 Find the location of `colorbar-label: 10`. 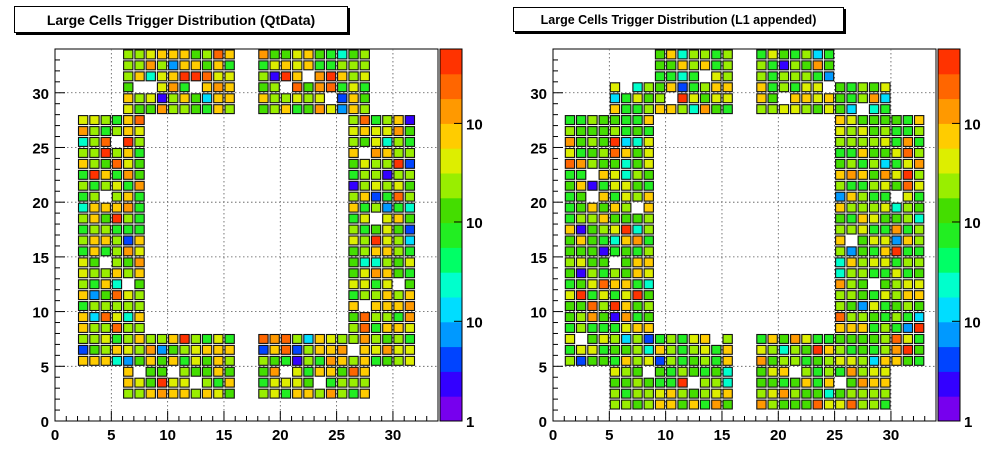

colorbar-label: 10 is located at coordinates (474, 322).